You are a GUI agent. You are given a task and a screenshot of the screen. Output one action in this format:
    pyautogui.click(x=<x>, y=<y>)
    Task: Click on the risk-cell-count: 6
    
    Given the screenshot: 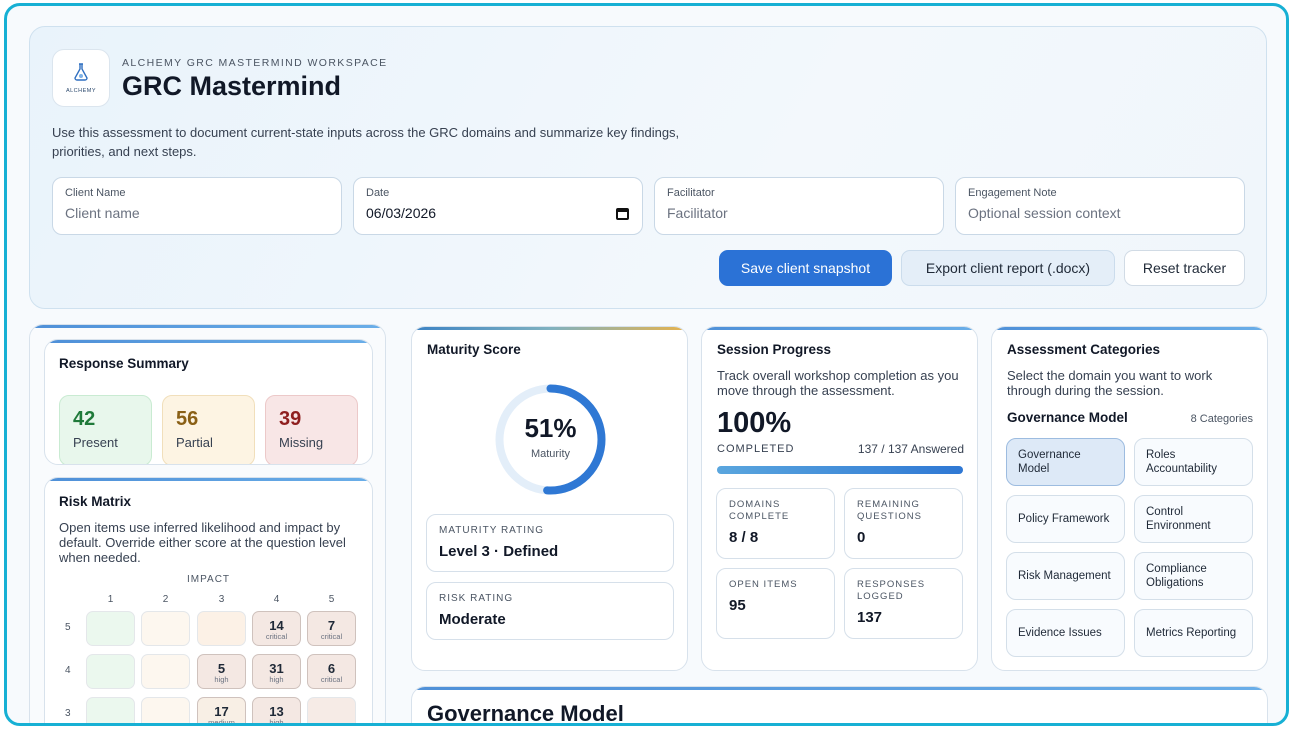 What is the action you would take?
    pyautogui.click(x=331, y=668)
    